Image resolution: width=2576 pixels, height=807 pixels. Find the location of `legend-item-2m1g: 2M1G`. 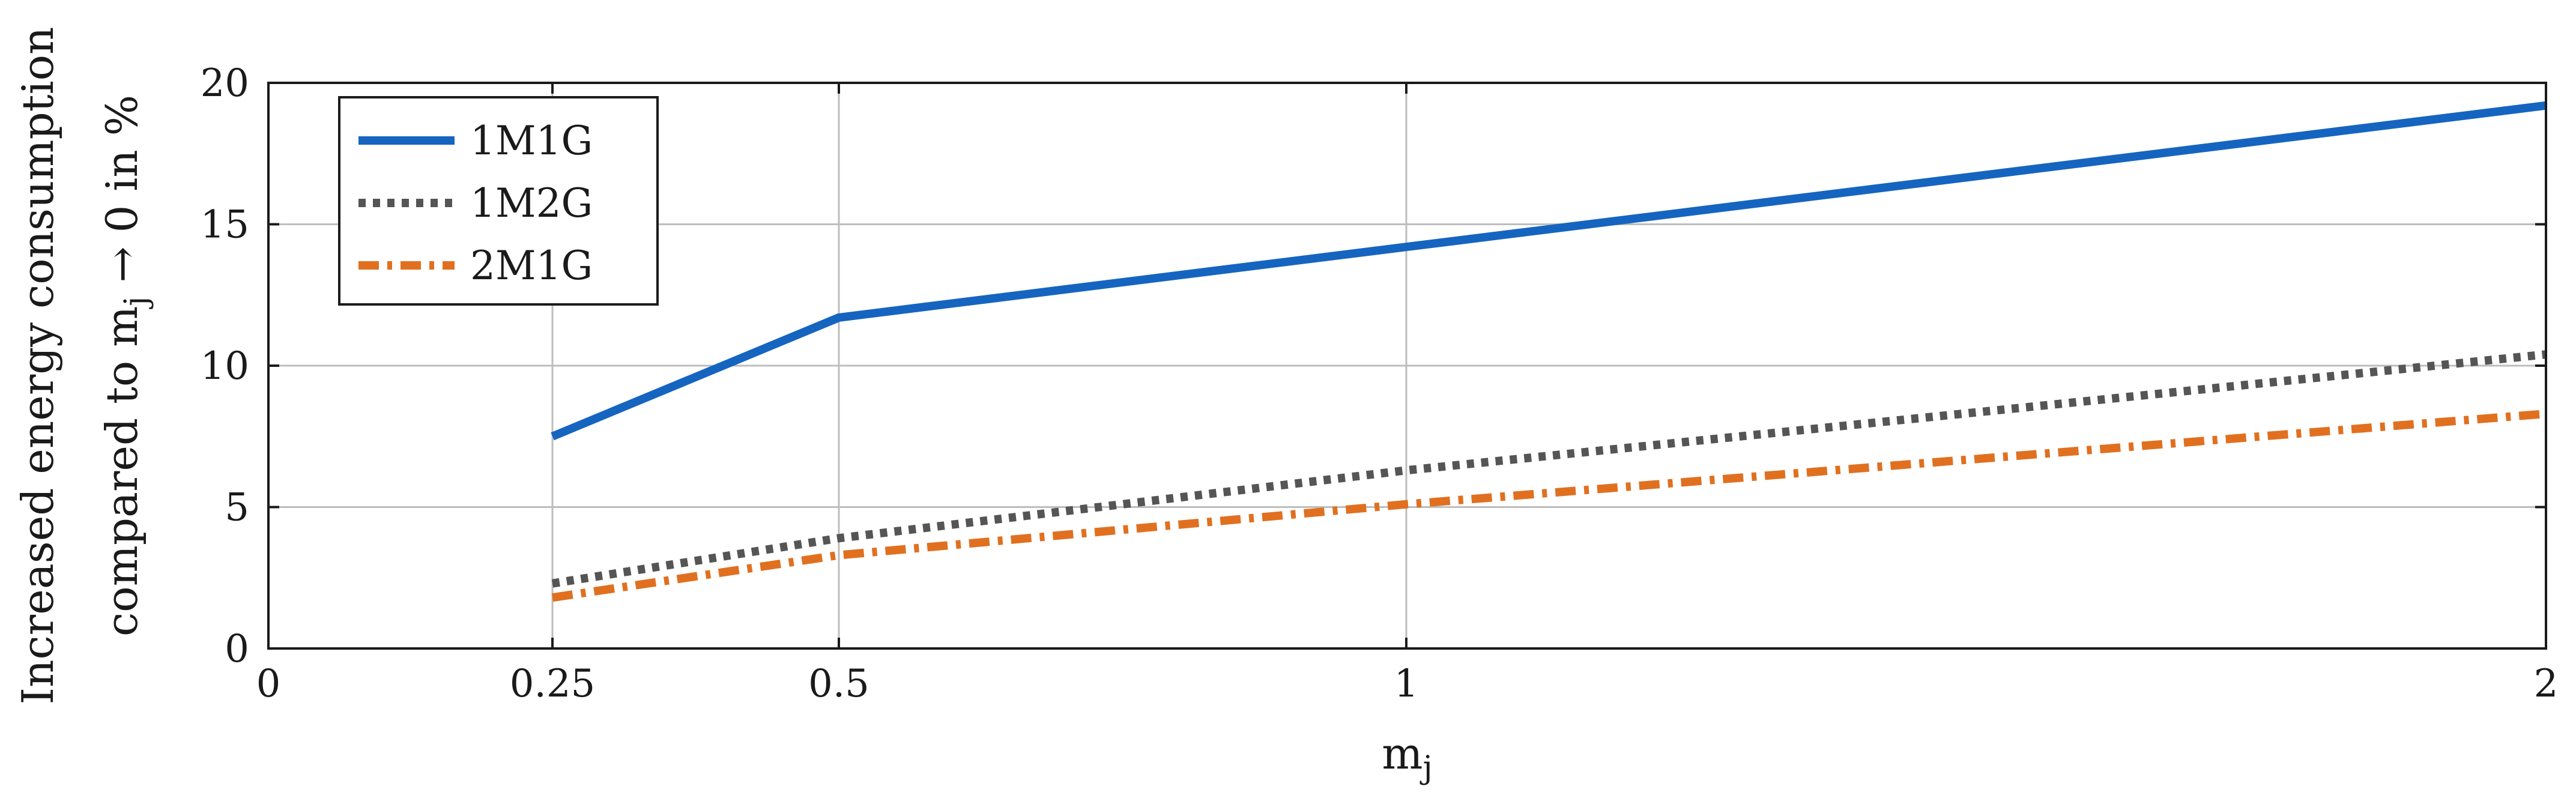

legend-item-2m1g: 2M1G is located at coordinates (475, 266).